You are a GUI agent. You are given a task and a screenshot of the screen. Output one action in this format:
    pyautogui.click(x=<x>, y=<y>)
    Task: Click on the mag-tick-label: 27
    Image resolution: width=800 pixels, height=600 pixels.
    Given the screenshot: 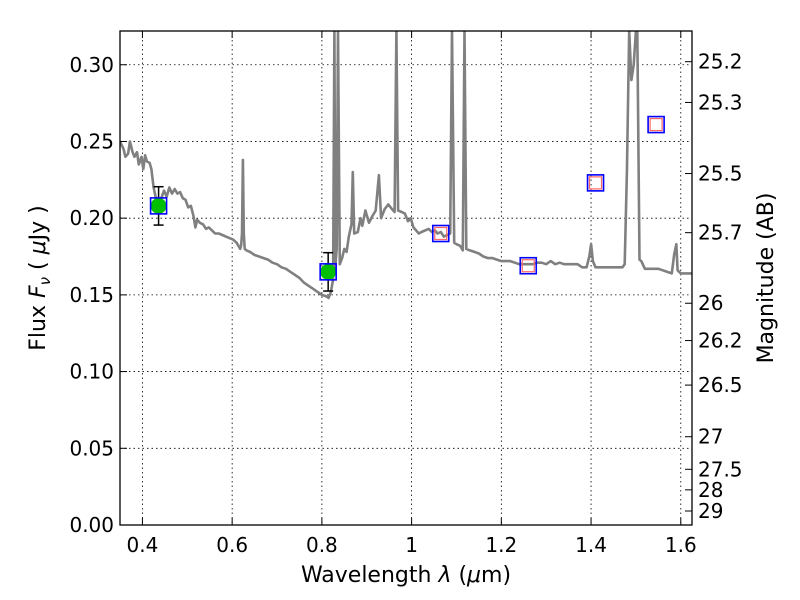 What is the action you would take?
    pyautogui.click(x=710, y=437)
    